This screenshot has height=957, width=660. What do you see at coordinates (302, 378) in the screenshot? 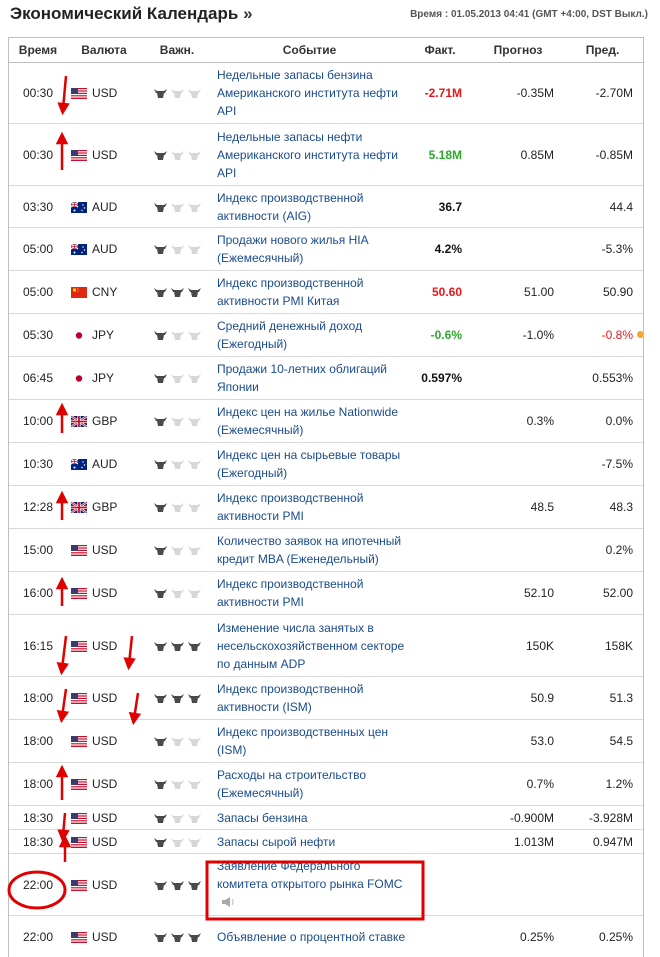
I see `event-link: Продажи 10-летних облигаций Японии` at bounding box center [302, 378].